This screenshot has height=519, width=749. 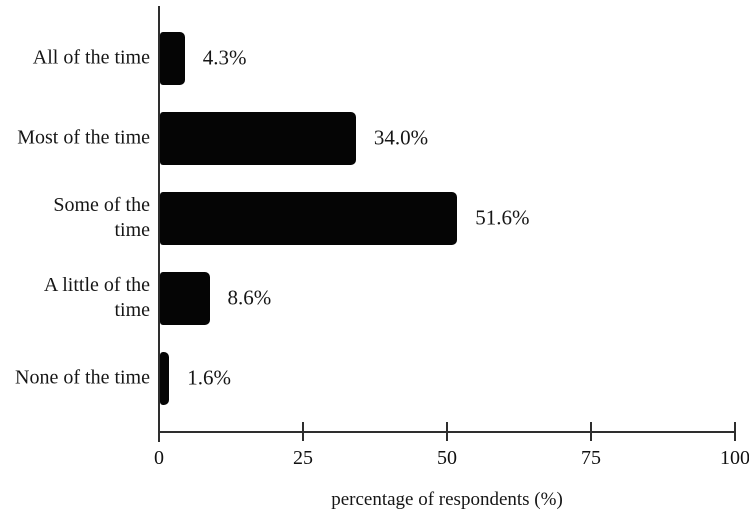 What do you see at coordinates (82, 377) in the screenshot?
I see `category-label-none-of-the-time: None of the time` at bounding box center [82, 377].